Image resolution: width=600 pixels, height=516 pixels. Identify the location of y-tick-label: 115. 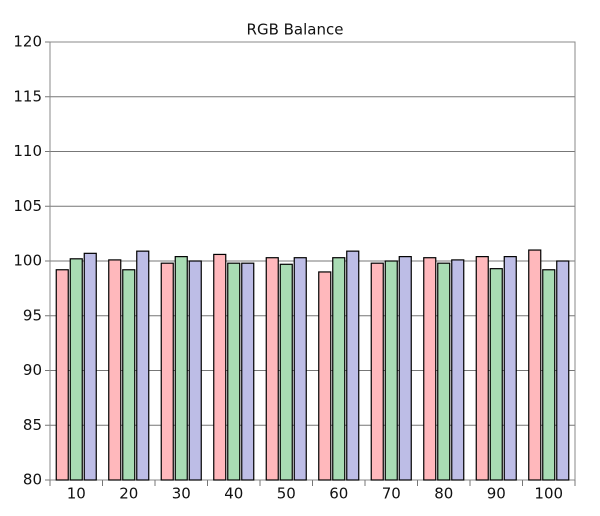
(27, 96).